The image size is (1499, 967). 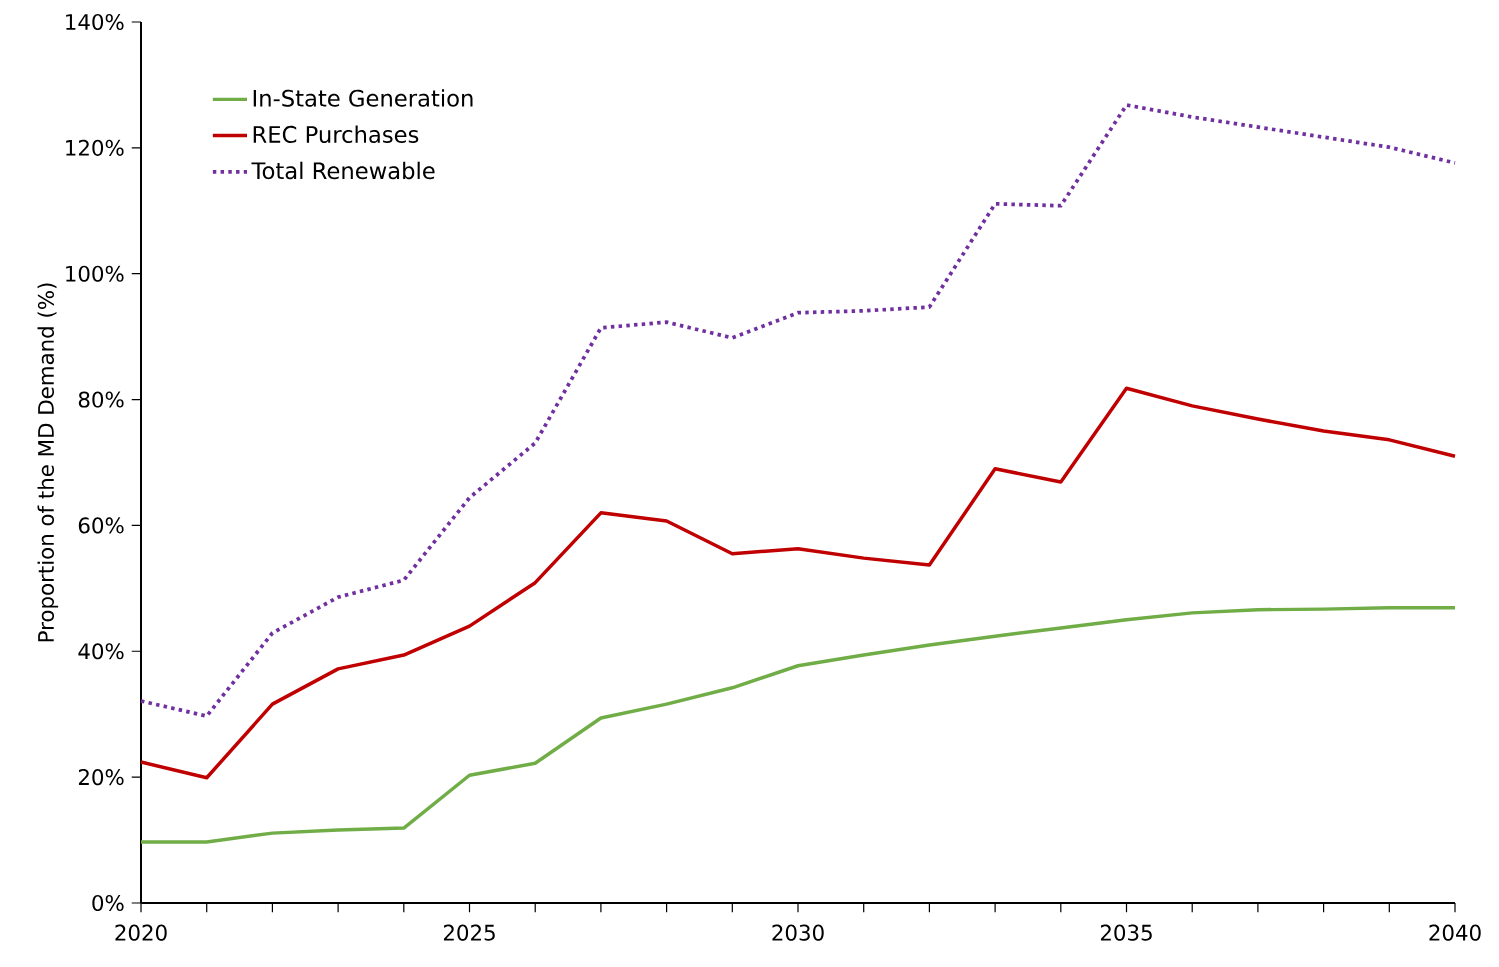 What do you see at coordinates (363, 98) in the screenshot?
I see `legend-label: In-State Generation` at bounding box center [363, 98].